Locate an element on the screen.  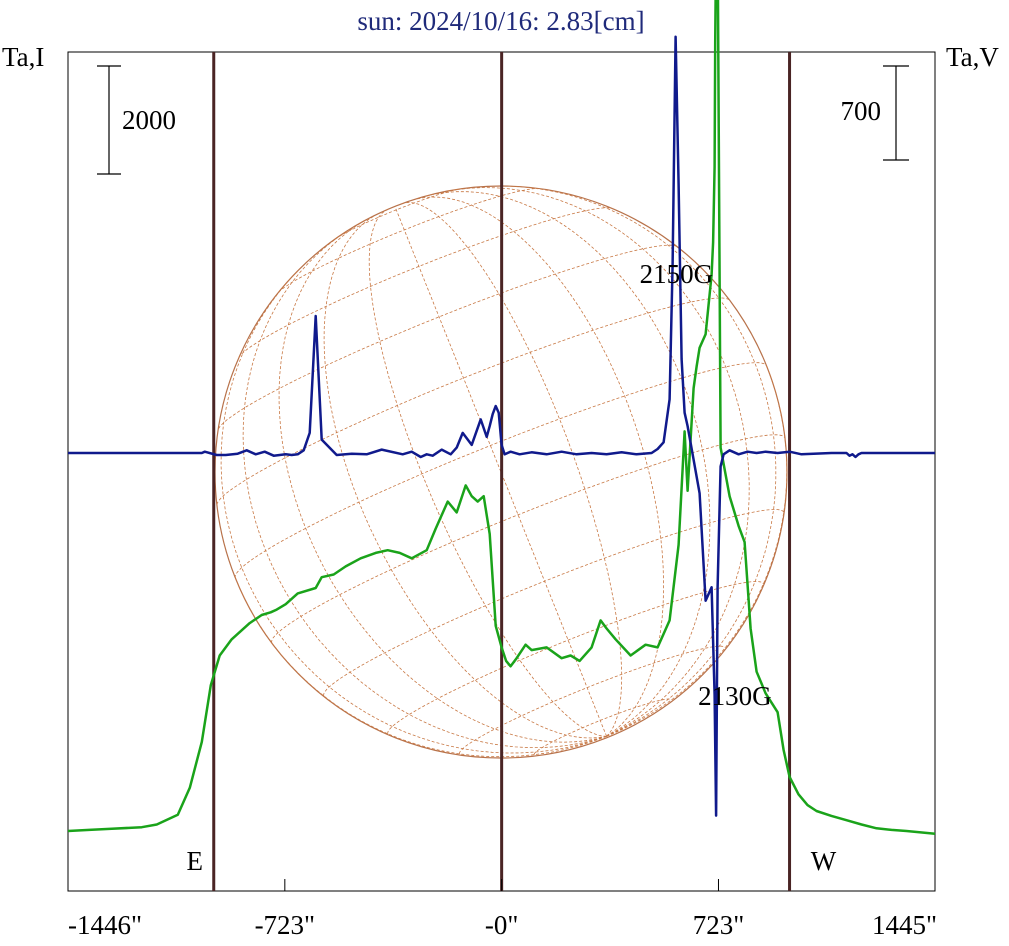
x-tick-label: -0" is located at coordinates (502, 925).